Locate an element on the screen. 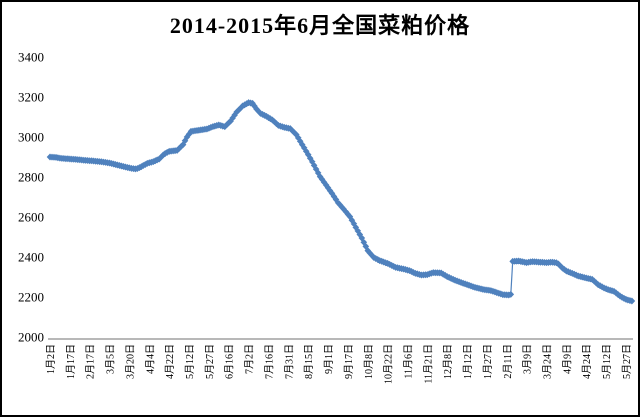 Image resolution: width=640 pixels, height=417 pixels. x-axis-label: 11月21日 is located at coordinates (428, 364).